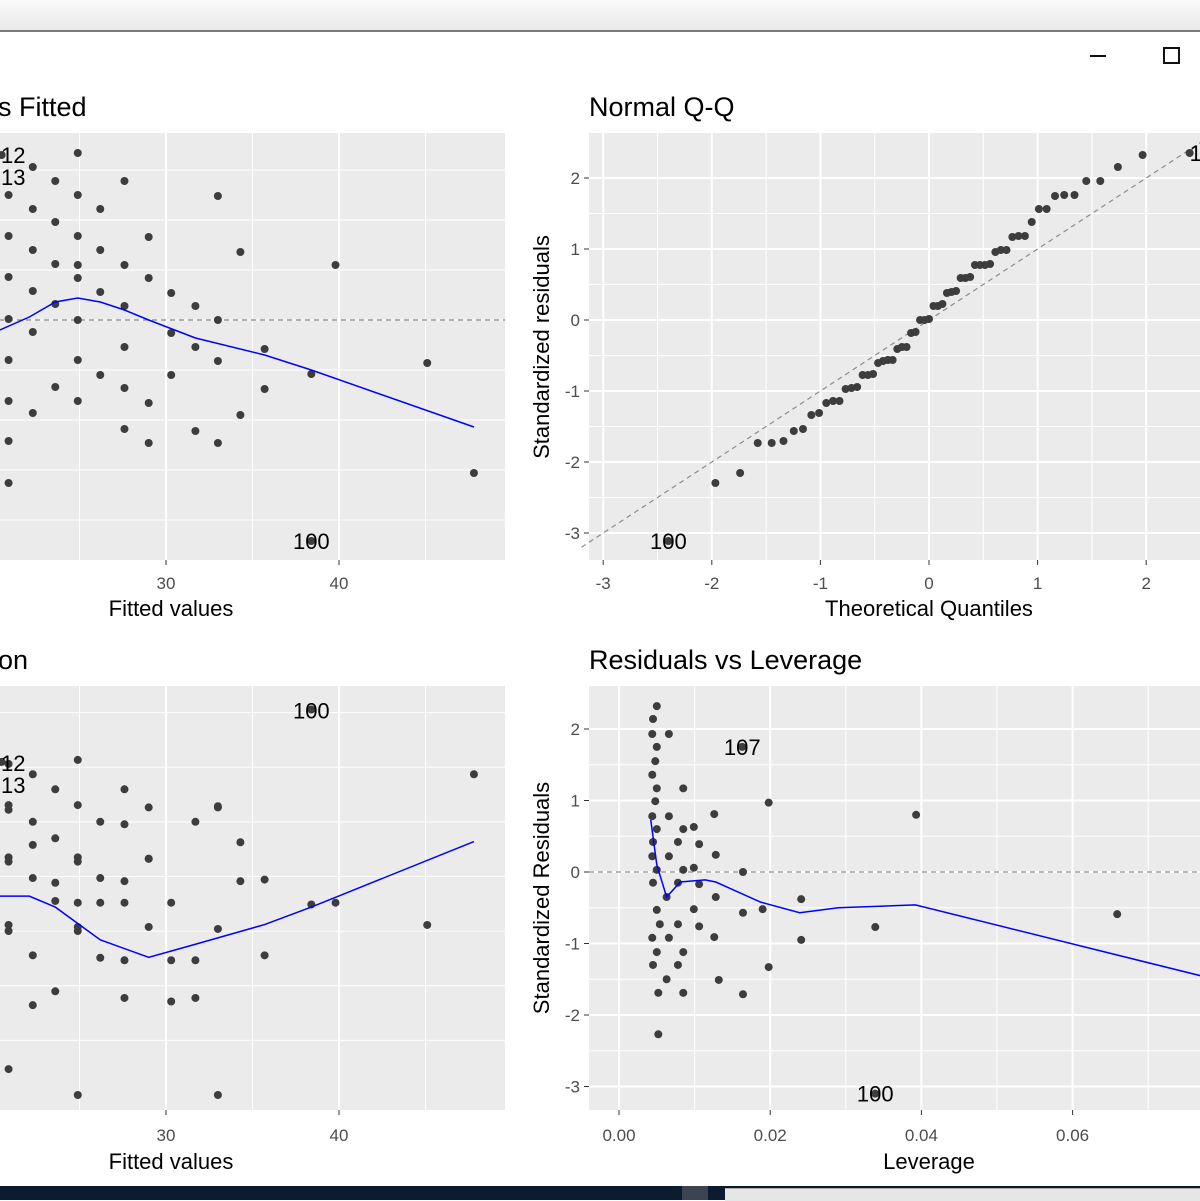 The height and width of the screenshot is (1201, 1200). I want to click on x-axis-title-quantiles: Theoretical Quantiles, so click(929, 608).